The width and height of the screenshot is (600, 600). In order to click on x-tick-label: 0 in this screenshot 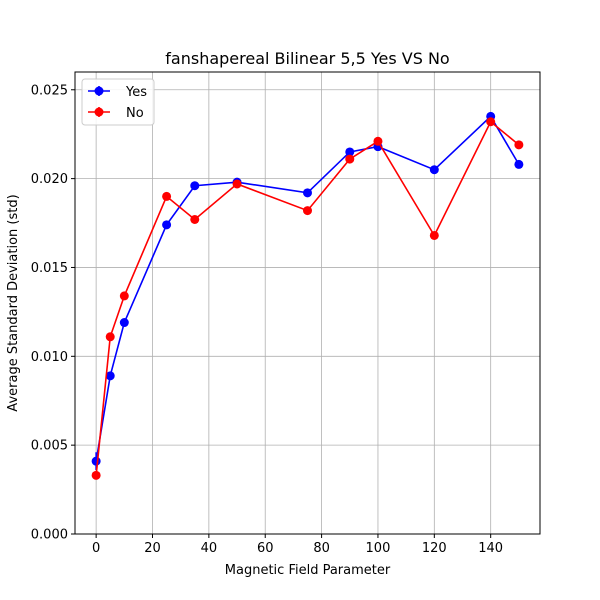, I will do `click(96, 548)`.